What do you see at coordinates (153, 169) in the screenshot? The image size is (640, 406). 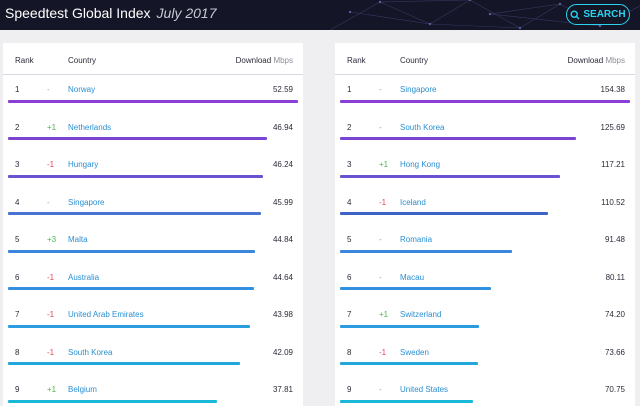 I see `table-row: 3 -1 Hungary 46.24` at bounding box center [153, 169].